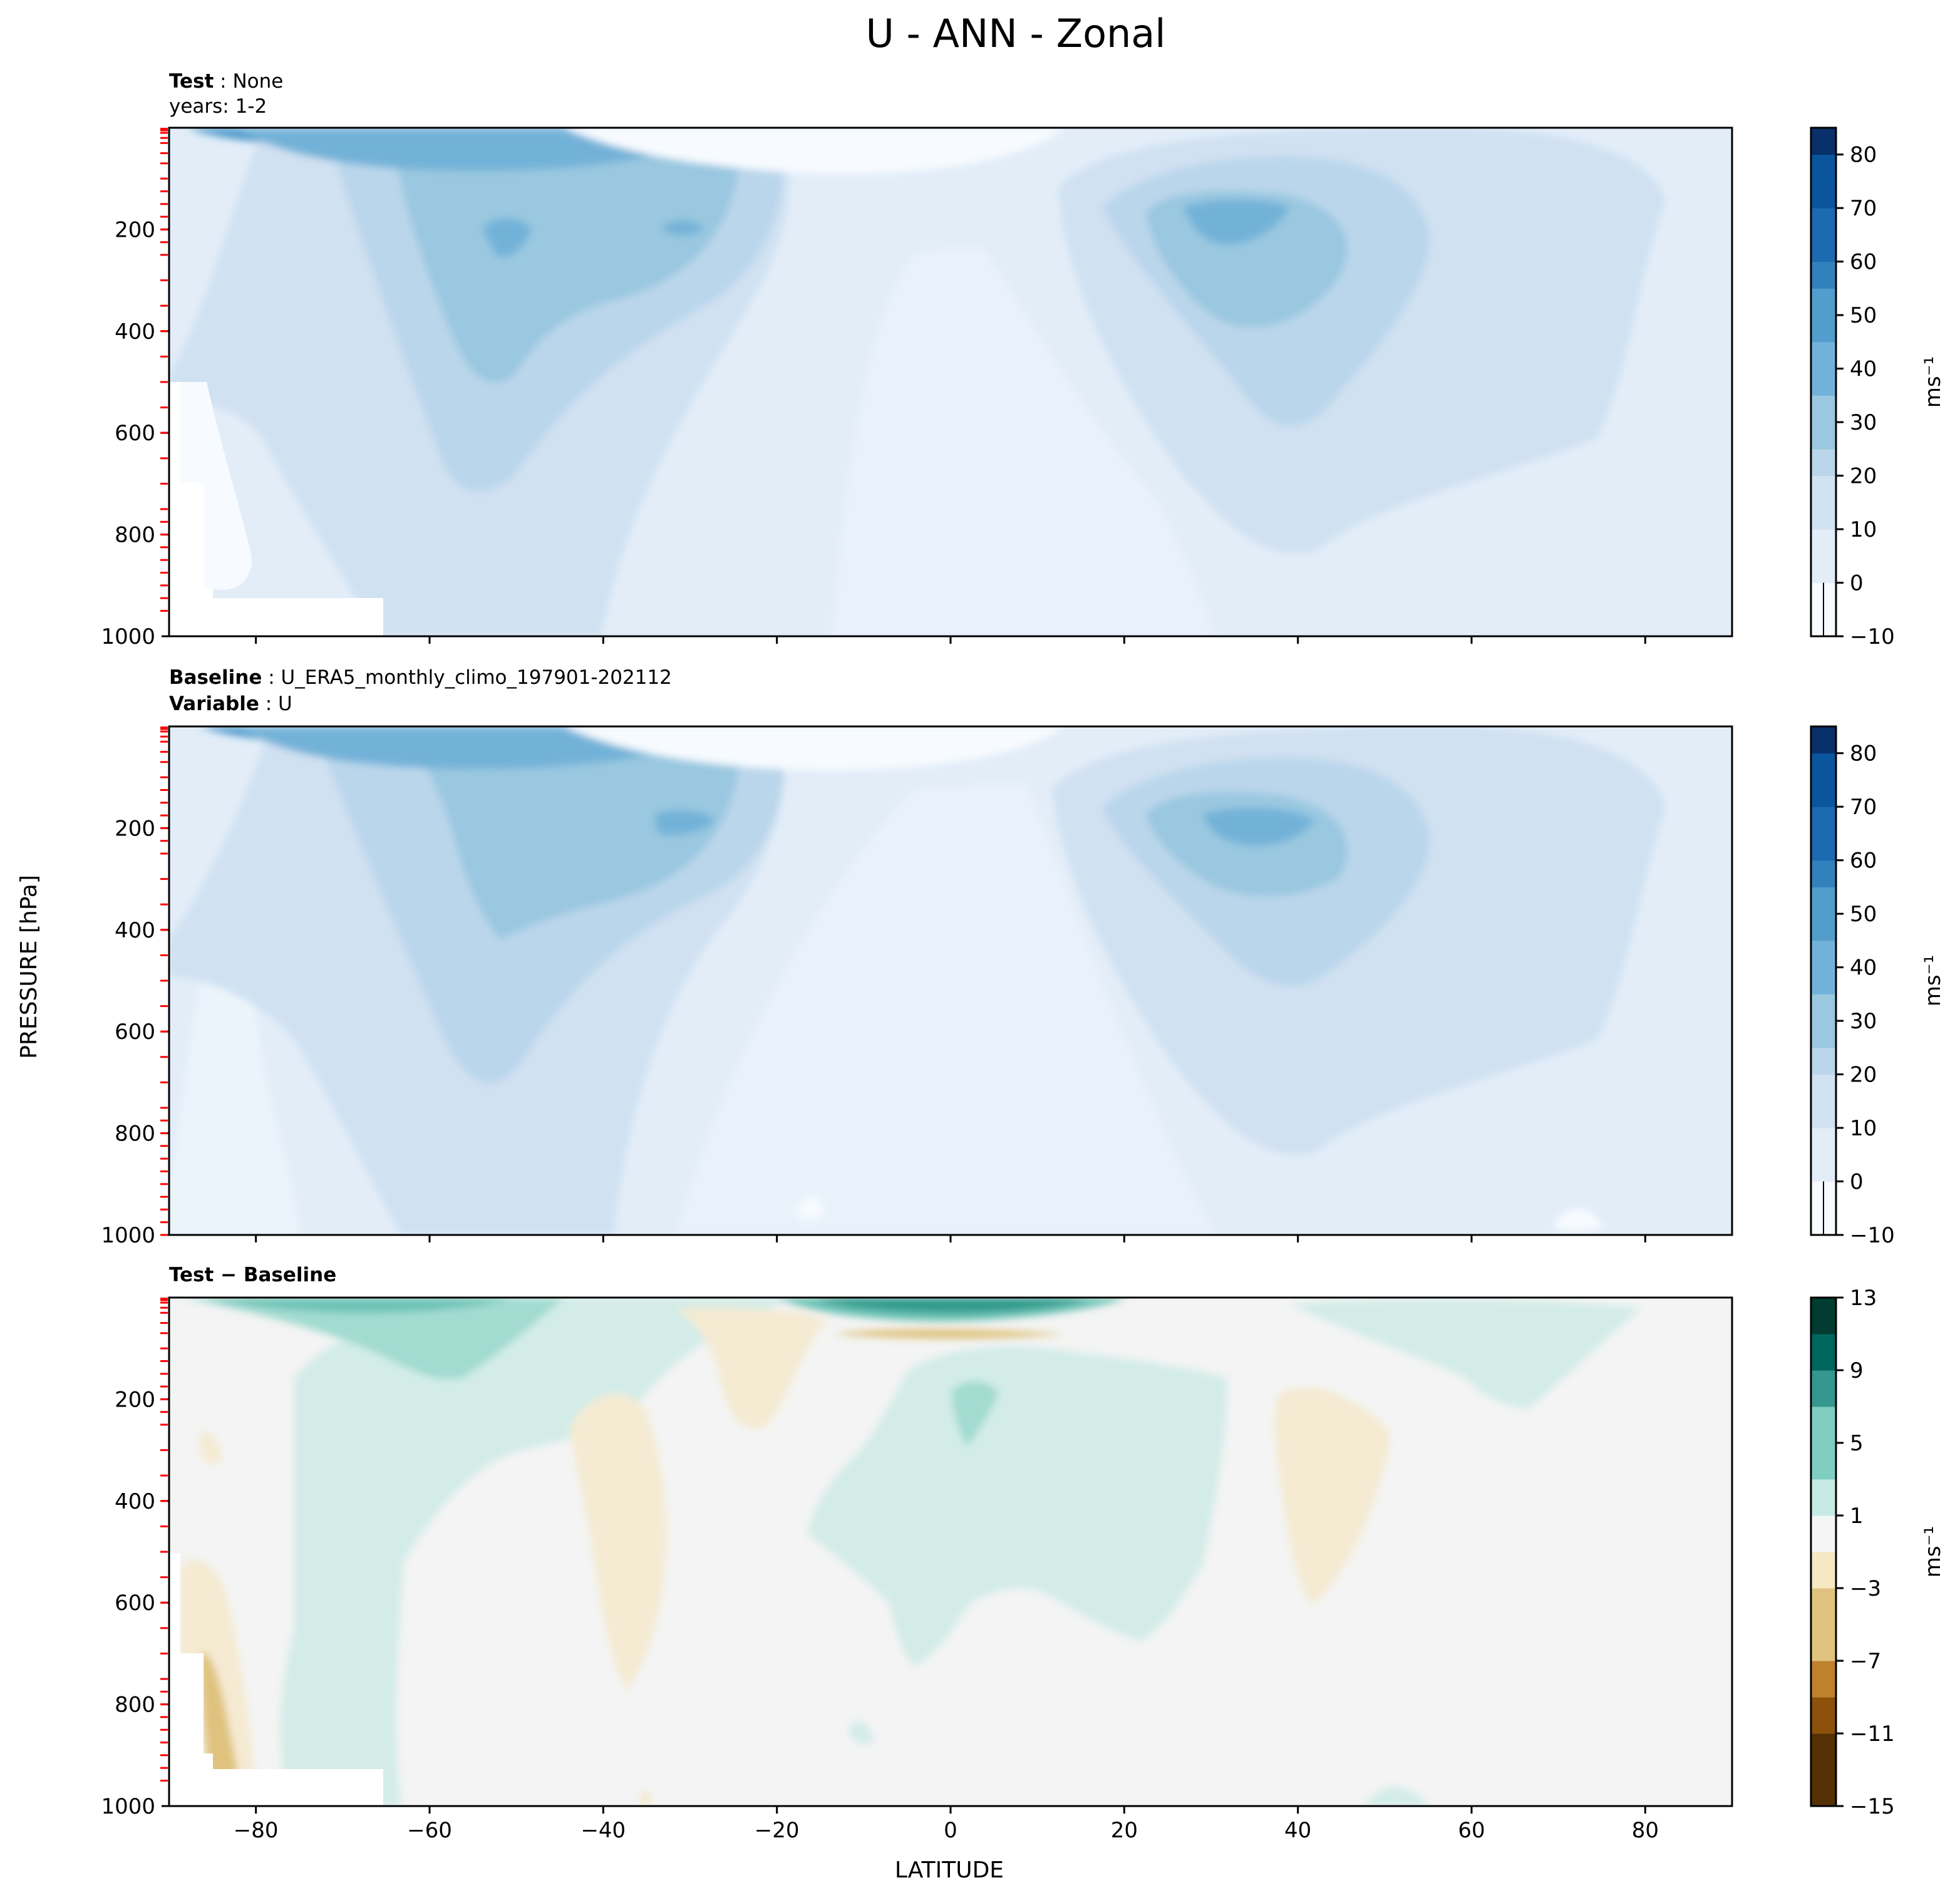 The width and height of the screenshot is (1960, 1900). What do you see at coordinates (1578, 1220) in the screenshot?
I see `baseline-surface-island-b` at bounding box center [1578, 1220].